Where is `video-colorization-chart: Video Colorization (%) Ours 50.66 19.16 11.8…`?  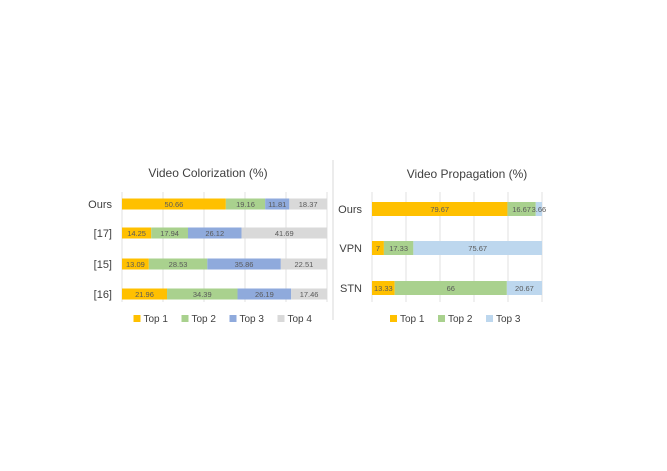
video-colorization-chart: Video Colorization (%) Ours 50.66 19.16 11.8… is located at coordinates (208, 245).